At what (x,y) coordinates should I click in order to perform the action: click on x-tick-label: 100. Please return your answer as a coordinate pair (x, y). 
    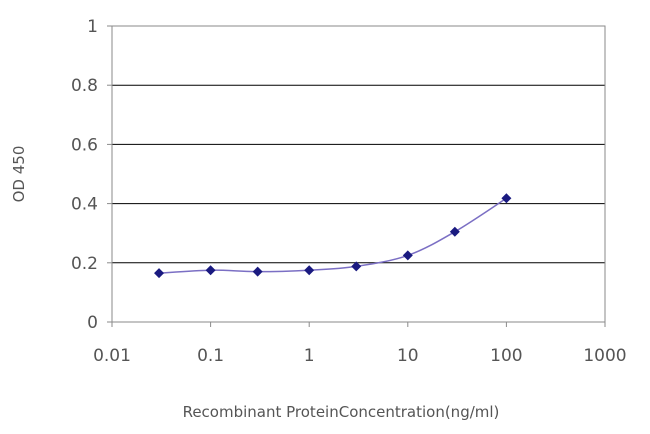
    Looking at the image, I should click on (506, 356).